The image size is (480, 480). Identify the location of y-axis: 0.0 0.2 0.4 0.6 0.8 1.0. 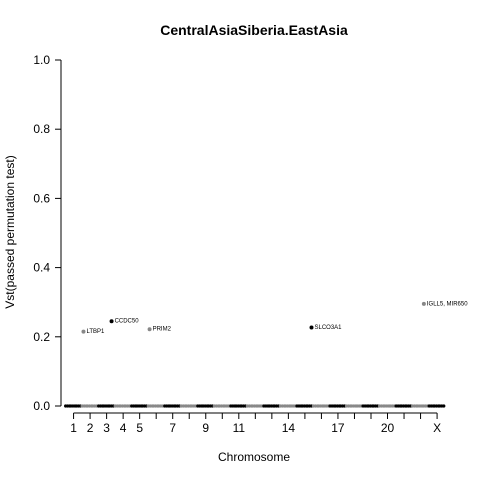
(47, 233).